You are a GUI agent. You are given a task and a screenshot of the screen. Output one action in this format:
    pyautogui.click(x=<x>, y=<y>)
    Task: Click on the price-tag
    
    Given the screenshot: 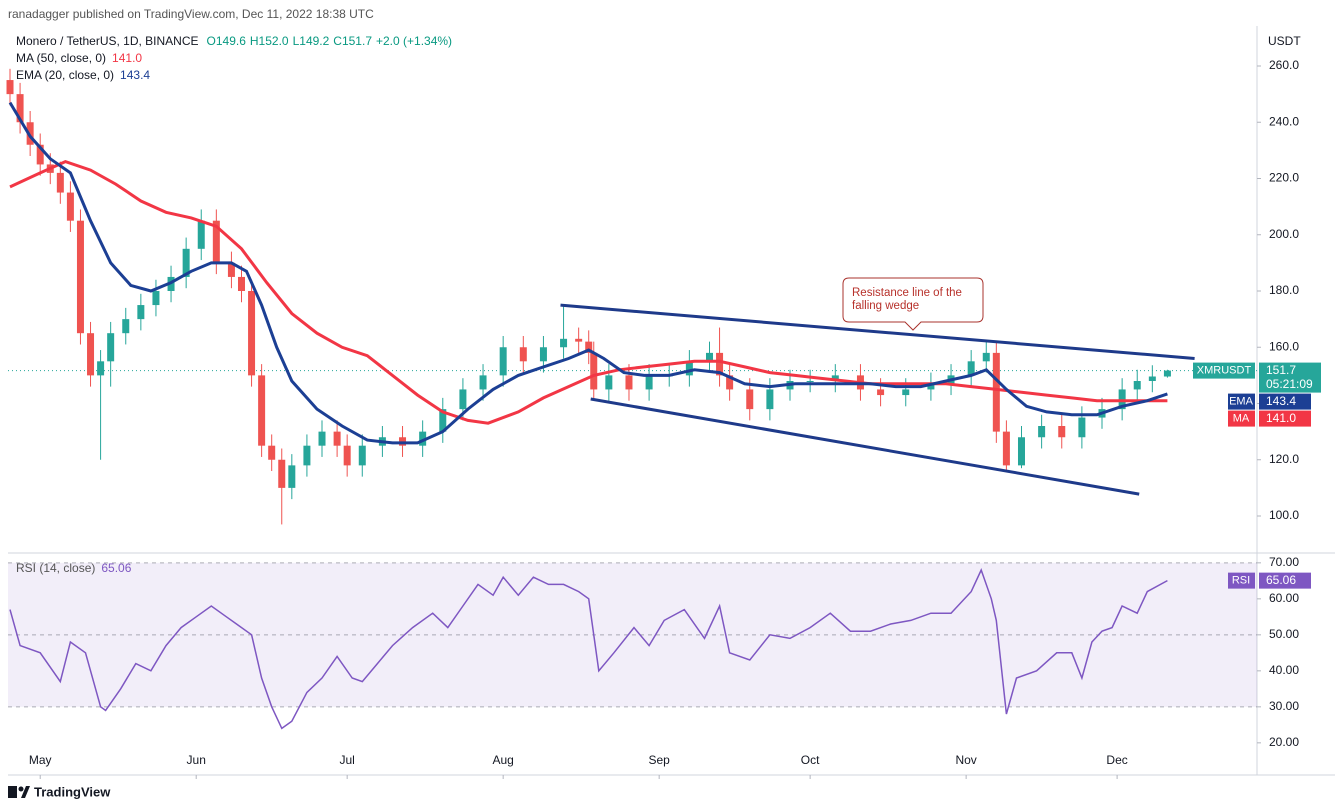 What is the action you would take?
    pyautogui.click(x=1290, y=377)
    